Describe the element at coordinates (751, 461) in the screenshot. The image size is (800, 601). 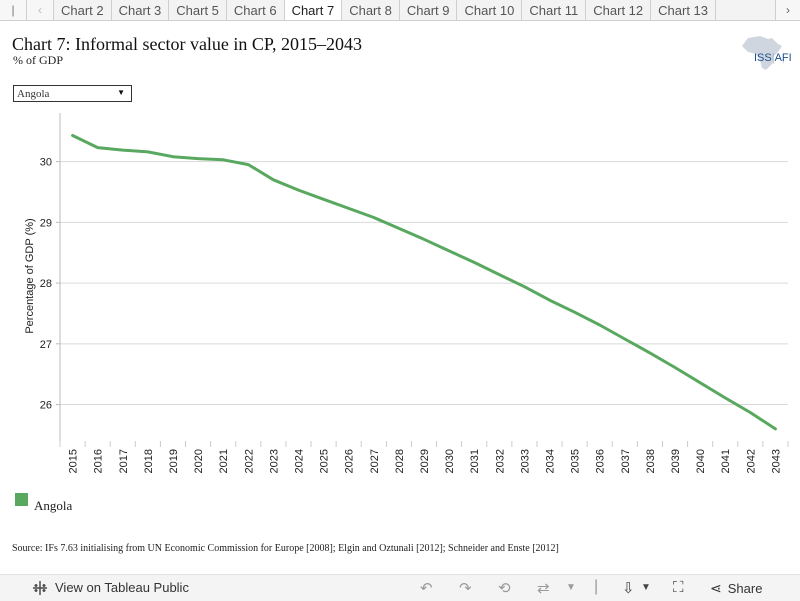
I see `x-tick-label: 2042` at that location.